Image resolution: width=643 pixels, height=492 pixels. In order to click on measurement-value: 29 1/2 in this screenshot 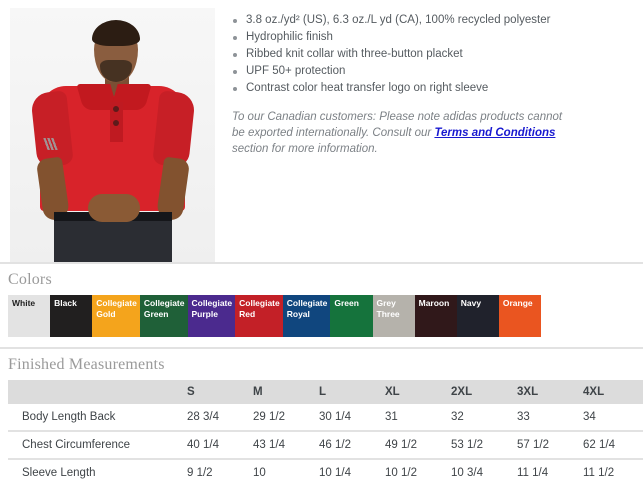, I will do `click(286, 418)`.